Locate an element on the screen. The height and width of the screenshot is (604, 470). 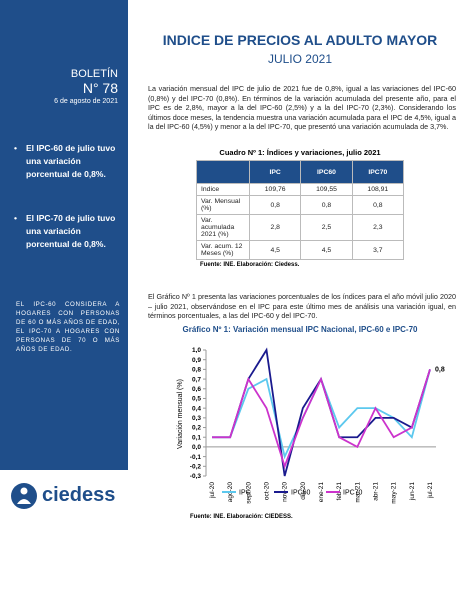
table-row: Indice 109,76 109,55 108,91 is located at coordinates (300, 189).